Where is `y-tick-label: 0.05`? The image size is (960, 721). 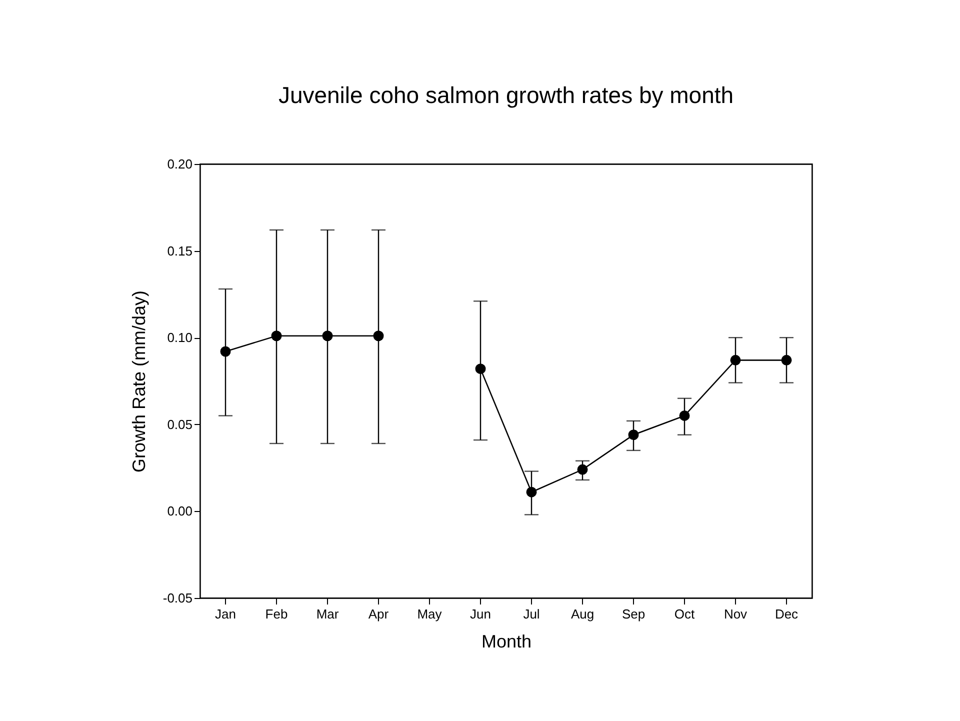 y-tick-label: 0.05 is located at coordinates (179, 424).